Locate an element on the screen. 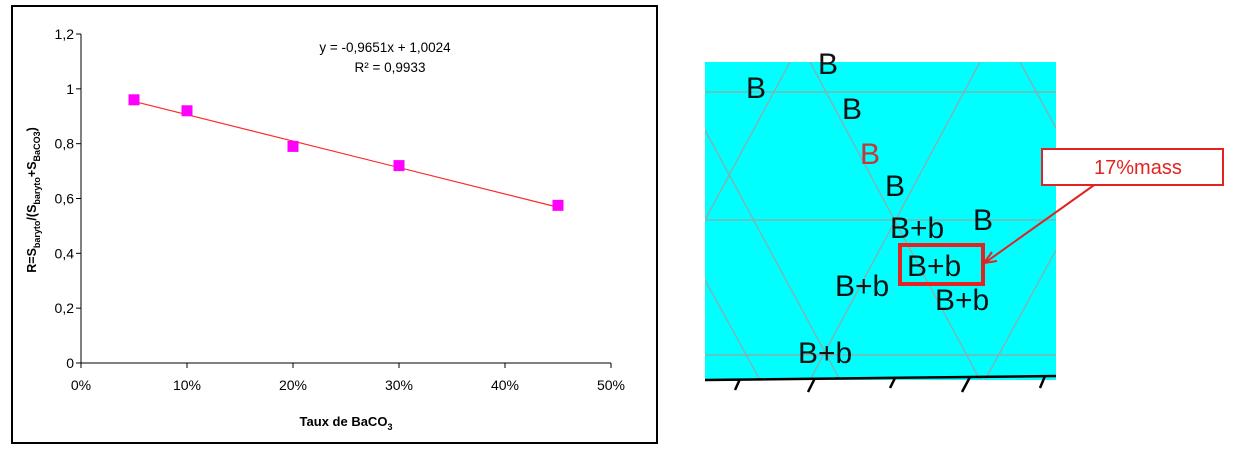 This screenshot has height=449, width=1234. y-tick-label: 0,2 is located at coordinates (65, 308).